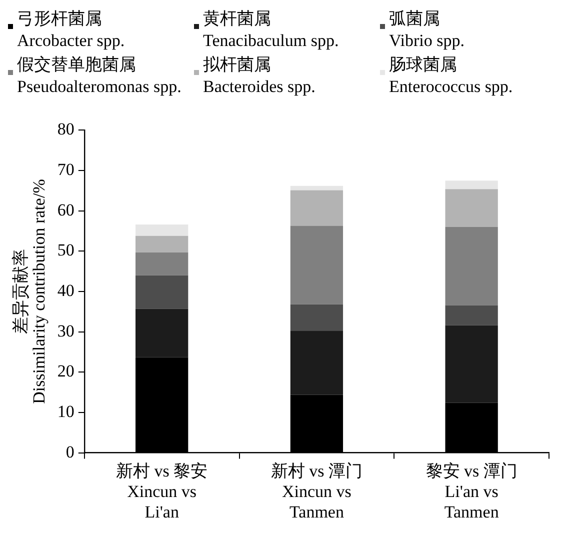 The height and width of the screenshot is (536, 567). I want to click on x-tick-label: 新村 vs 潭门 Xincun vs Tanmen, so click(316, 491).